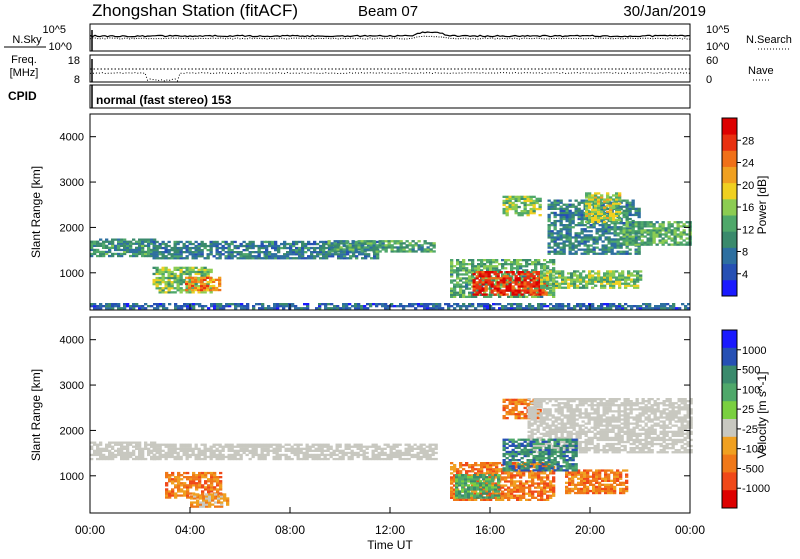 The height and width of the screenshot is (559, 800). Describe the element at coordinates (390, 77) in the screenshot. I see `nave-trace` at that location.